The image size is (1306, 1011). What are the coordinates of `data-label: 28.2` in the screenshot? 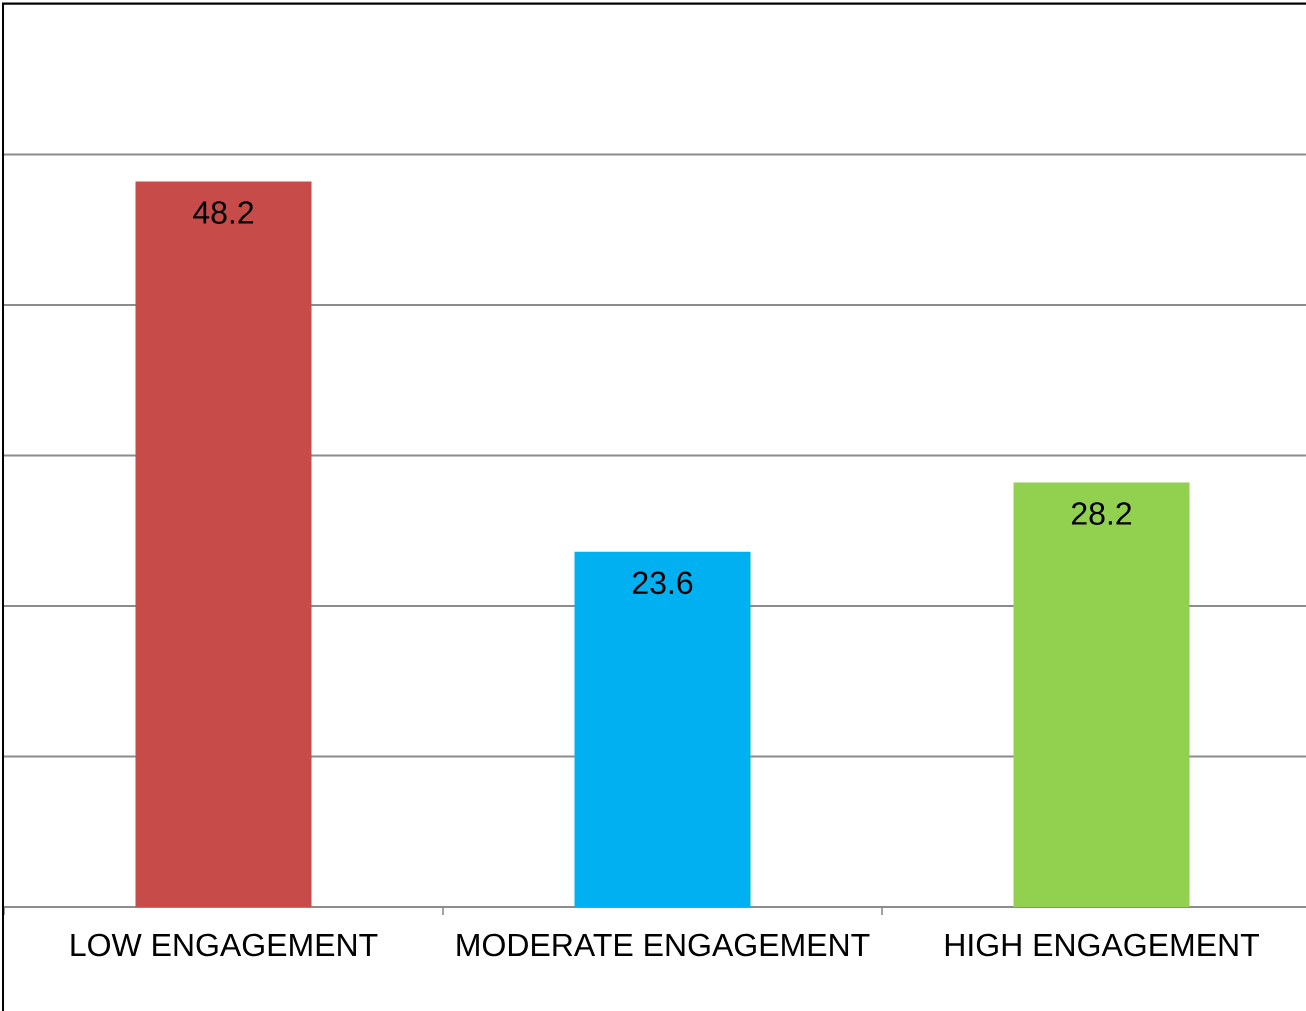 It's located at (1101, 513).